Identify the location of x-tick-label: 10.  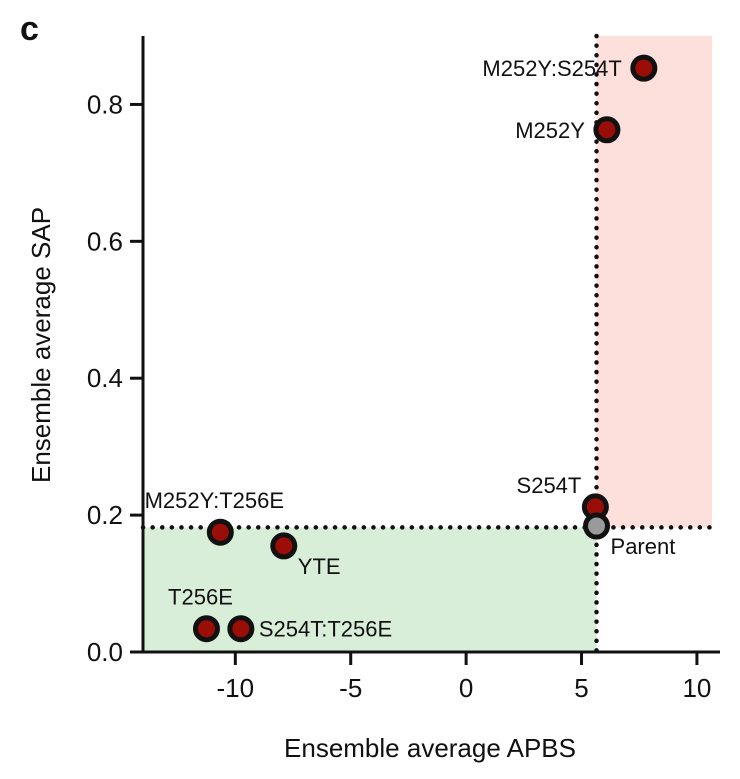
(696, 688).